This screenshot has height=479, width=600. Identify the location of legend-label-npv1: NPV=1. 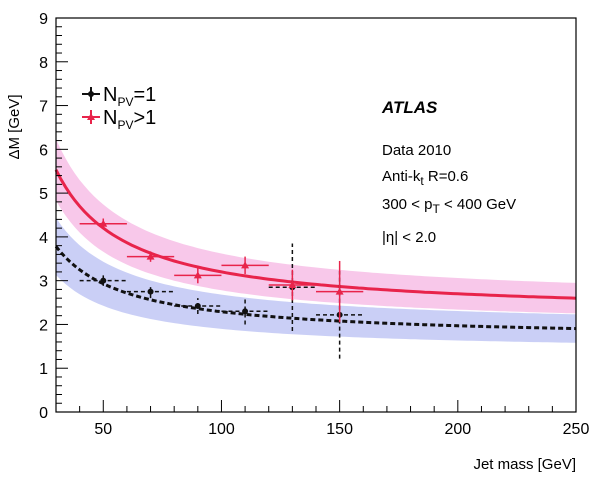
(129, 96).